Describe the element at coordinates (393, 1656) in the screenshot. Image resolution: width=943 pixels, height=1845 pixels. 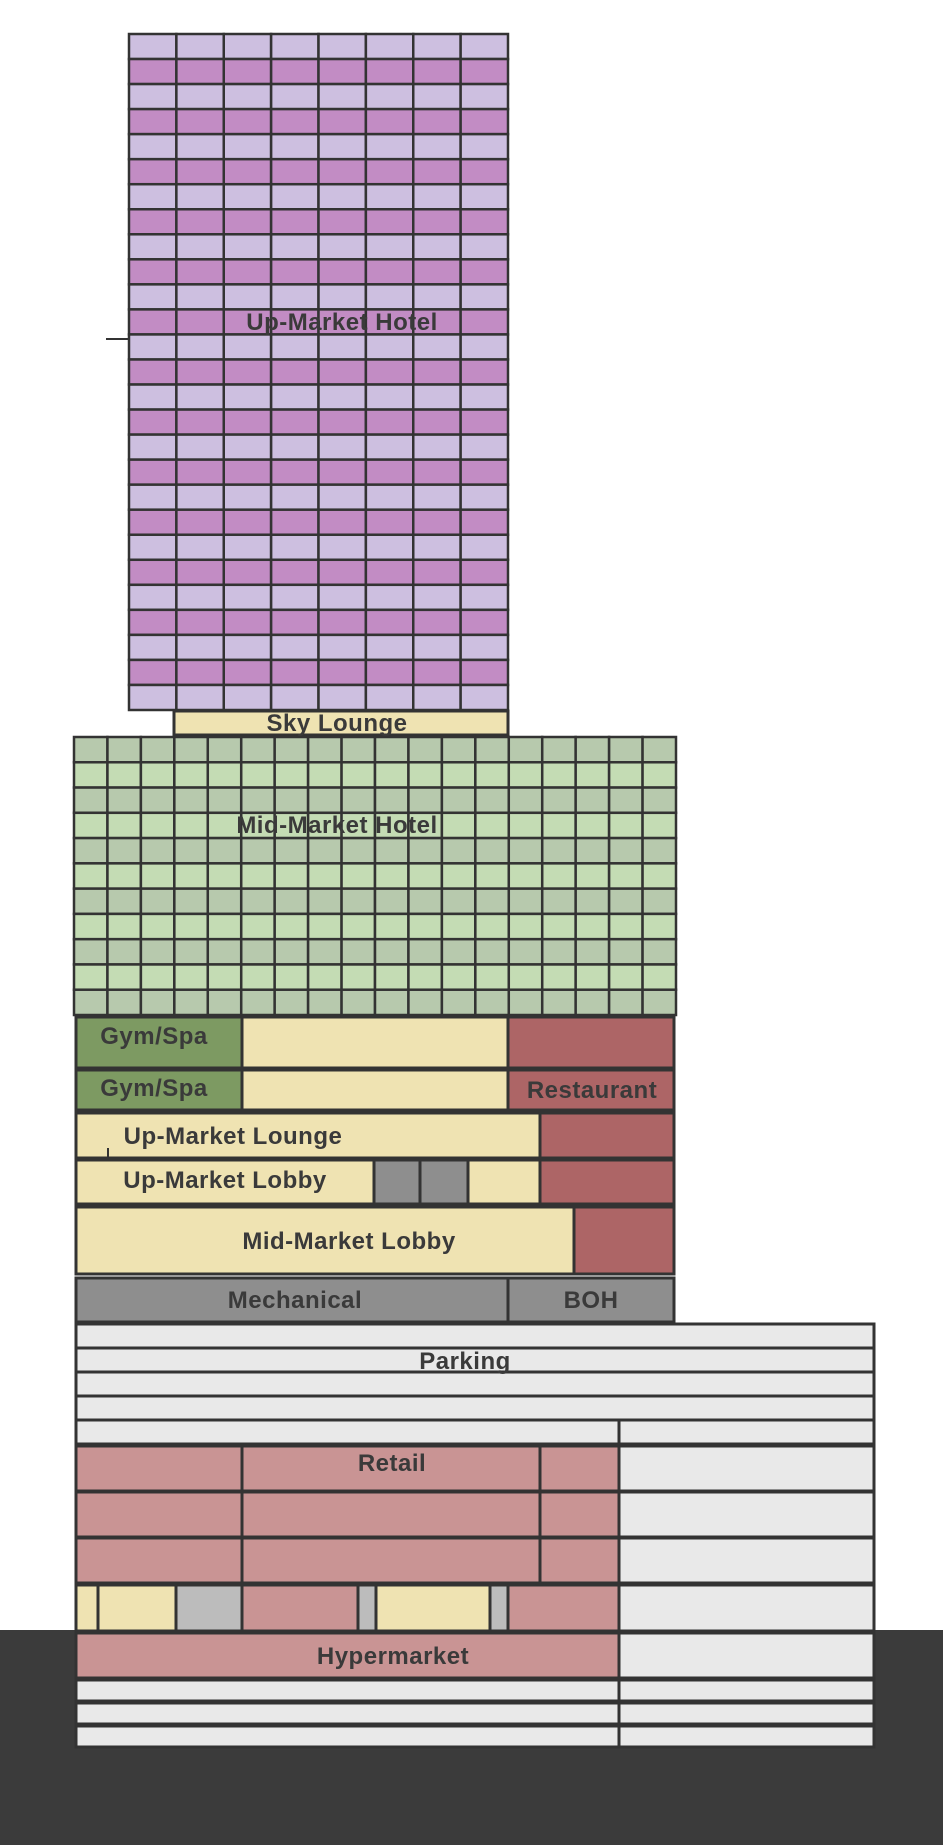
I see `hypermarket-label: Hypermarket` at that location.